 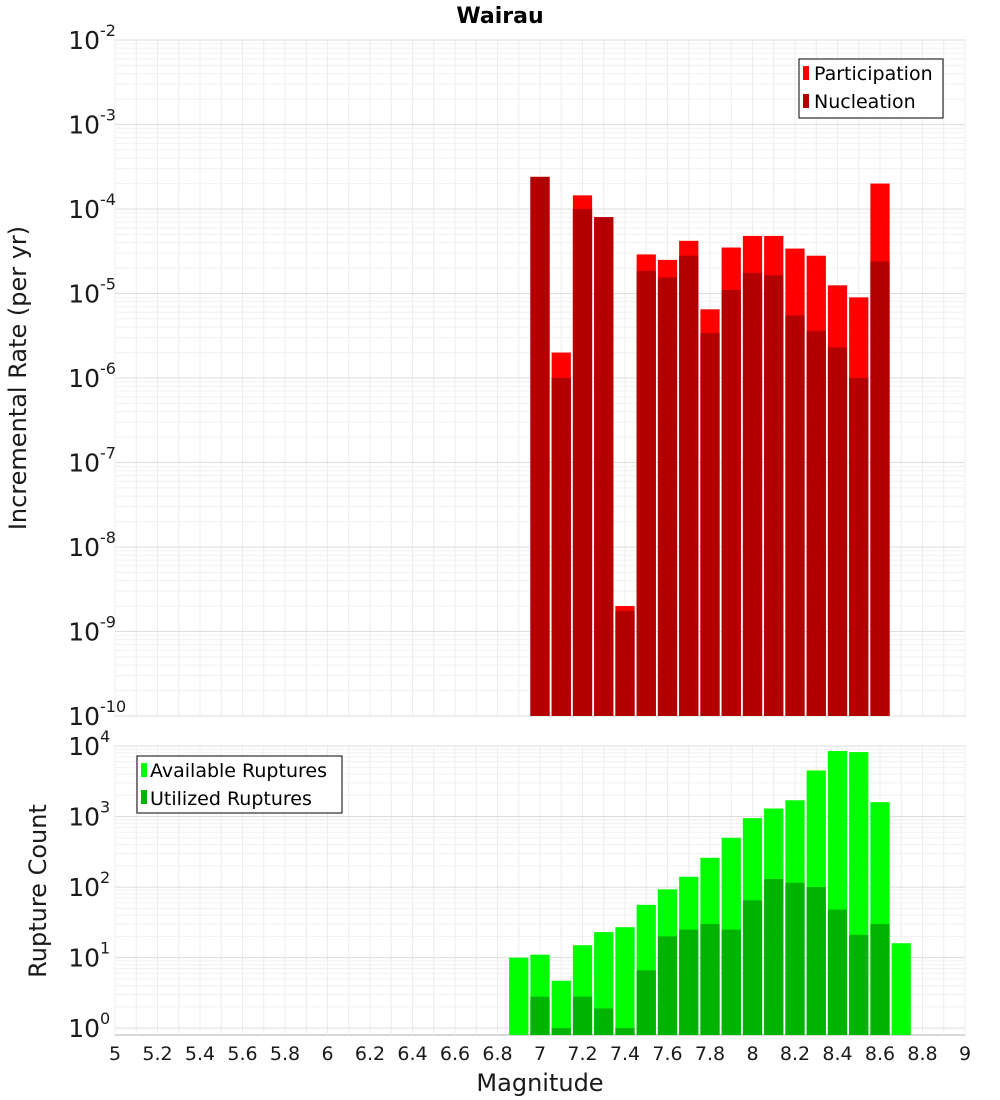 I want to click on x-tick-label: 6.2, so click(x=370, y=1054).